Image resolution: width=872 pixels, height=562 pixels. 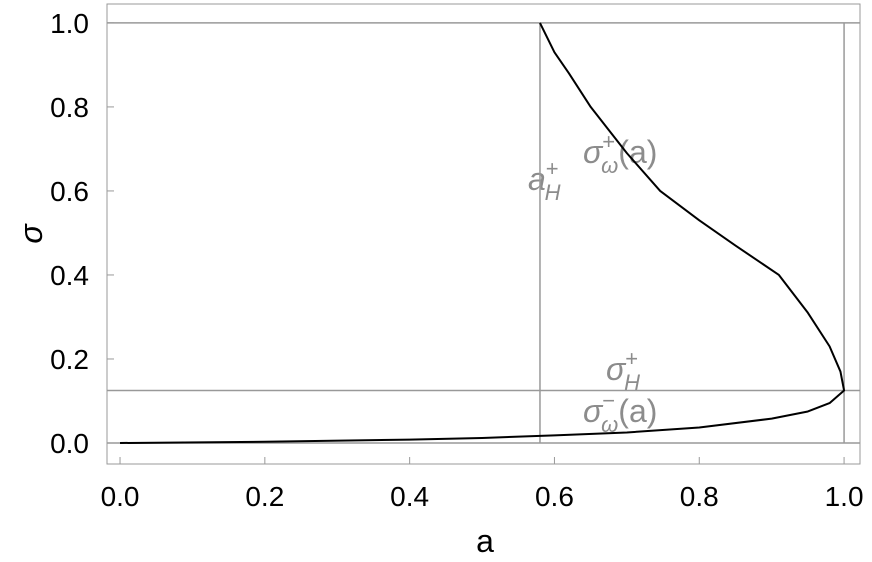 What do you see at coordinates (537, 179) in the screenshot?
I see `annotation-base: a` at bounding box center [537, 179].